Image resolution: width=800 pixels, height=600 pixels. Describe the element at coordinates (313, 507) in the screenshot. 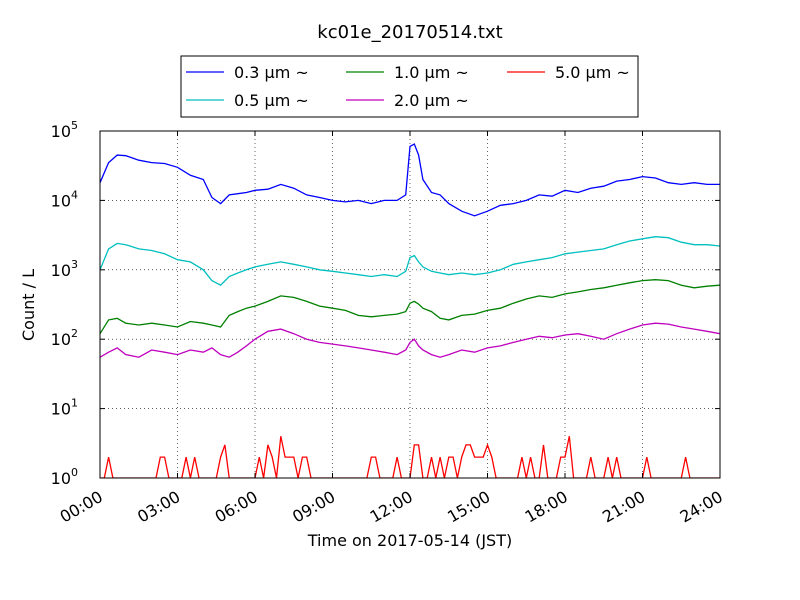

I see `x-tick-label: 09:00` at that location.